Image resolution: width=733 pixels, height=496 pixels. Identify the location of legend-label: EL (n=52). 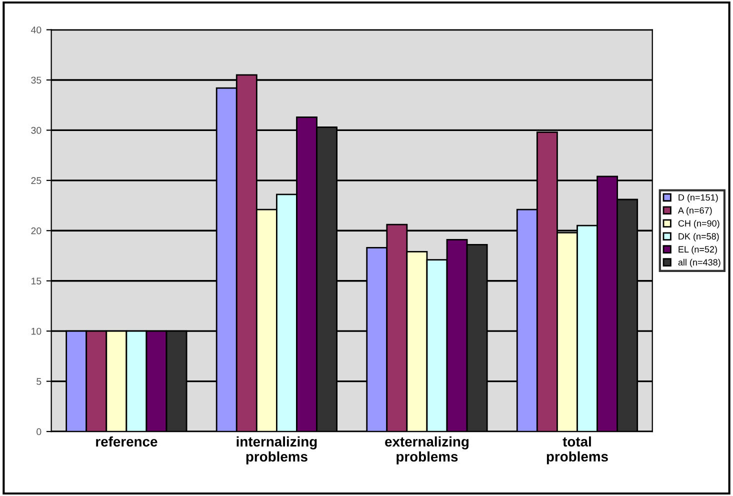
(697, 250).